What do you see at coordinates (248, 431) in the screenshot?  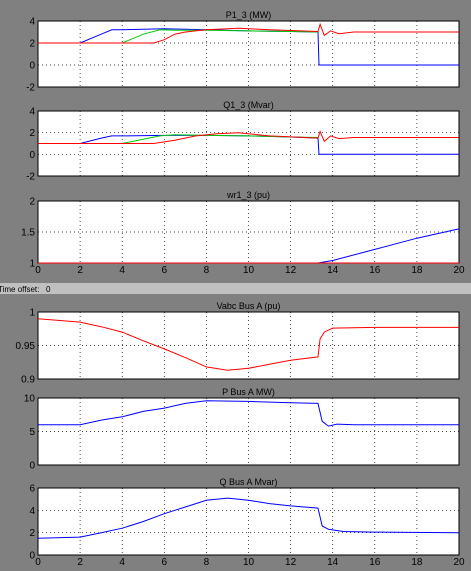 I see `plot-5-axes` at bounding box center [248, 431].